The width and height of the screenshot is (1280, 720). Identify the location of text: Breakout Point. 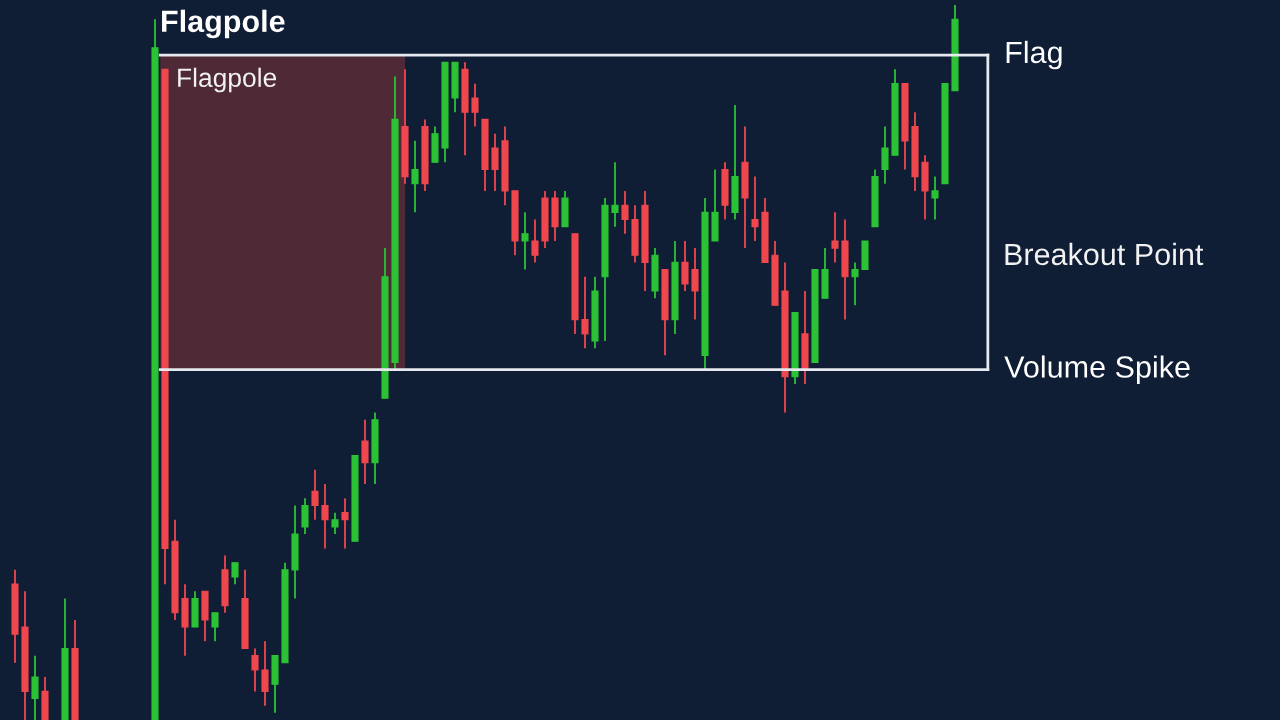
(1104, 254).